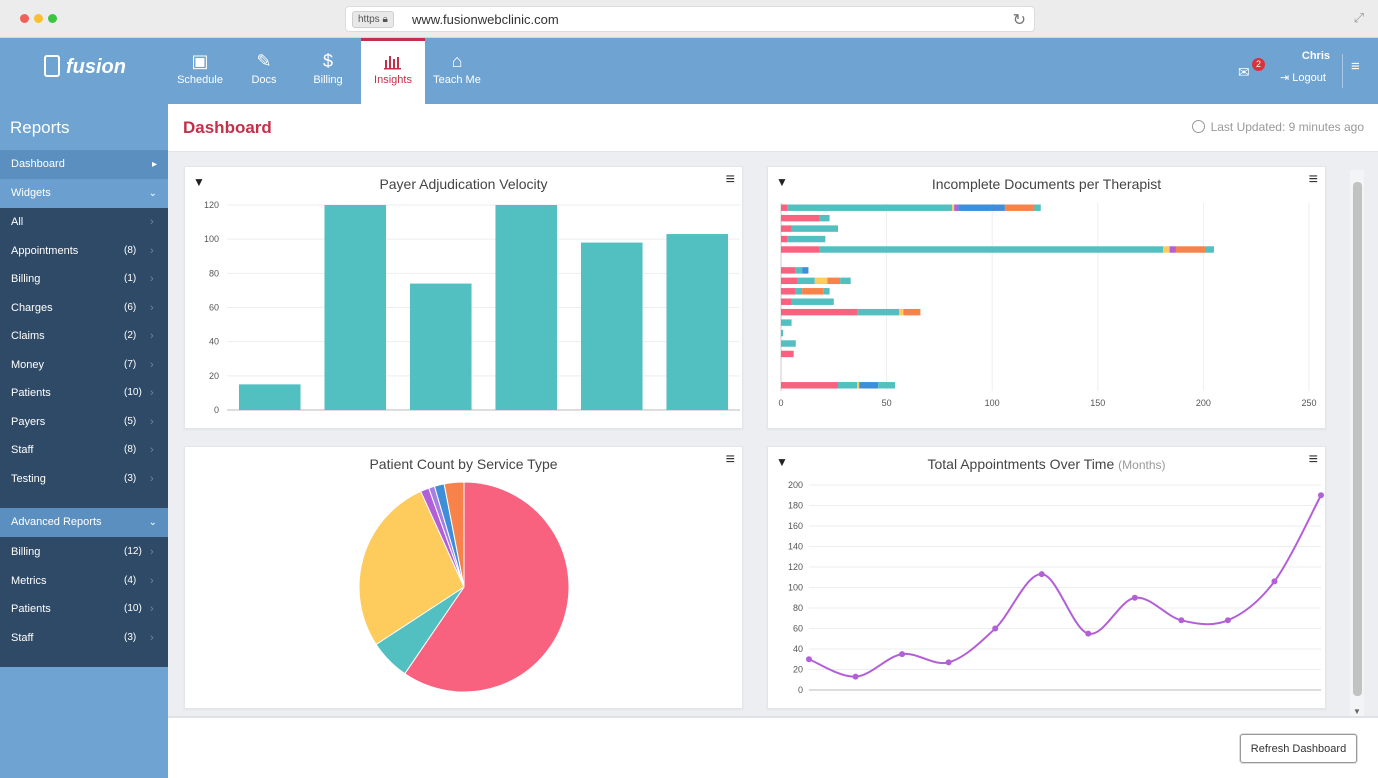  What do you see at coordinates (84, 308) in the screenshot?
I see `sidebar-widget-charges: Charges (6) ›` at bounding box center [84, 308].